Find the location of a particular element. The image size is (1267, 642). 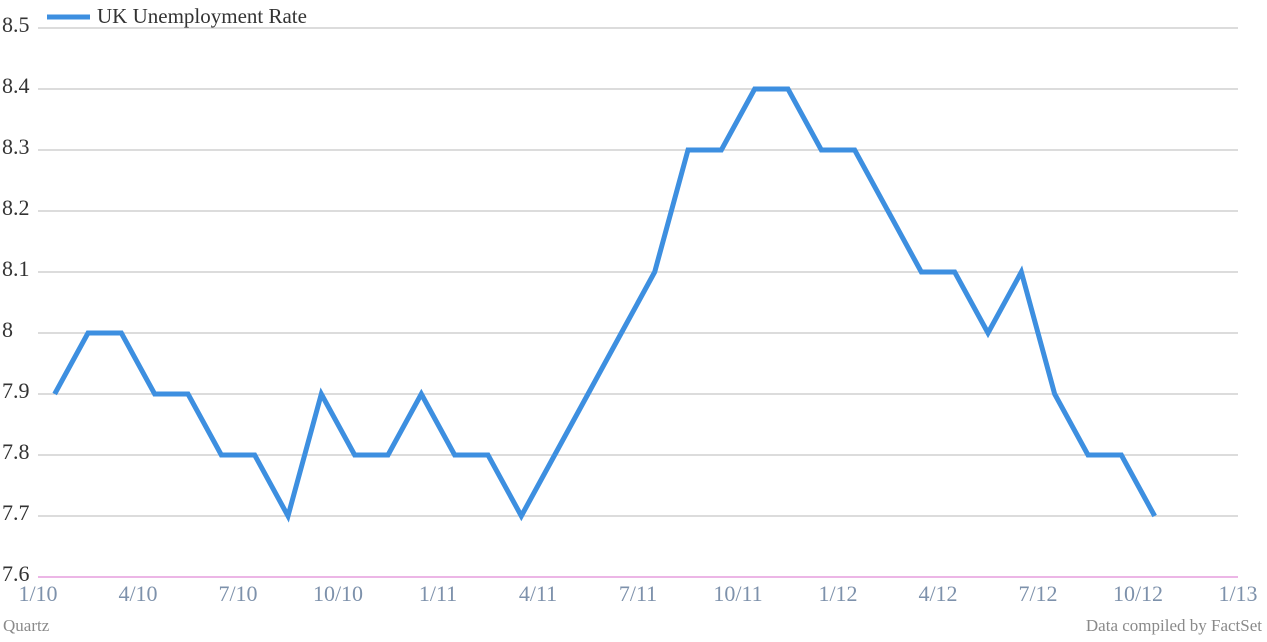

x-tick-label: 4/11 is located at coordinates (538, 593).